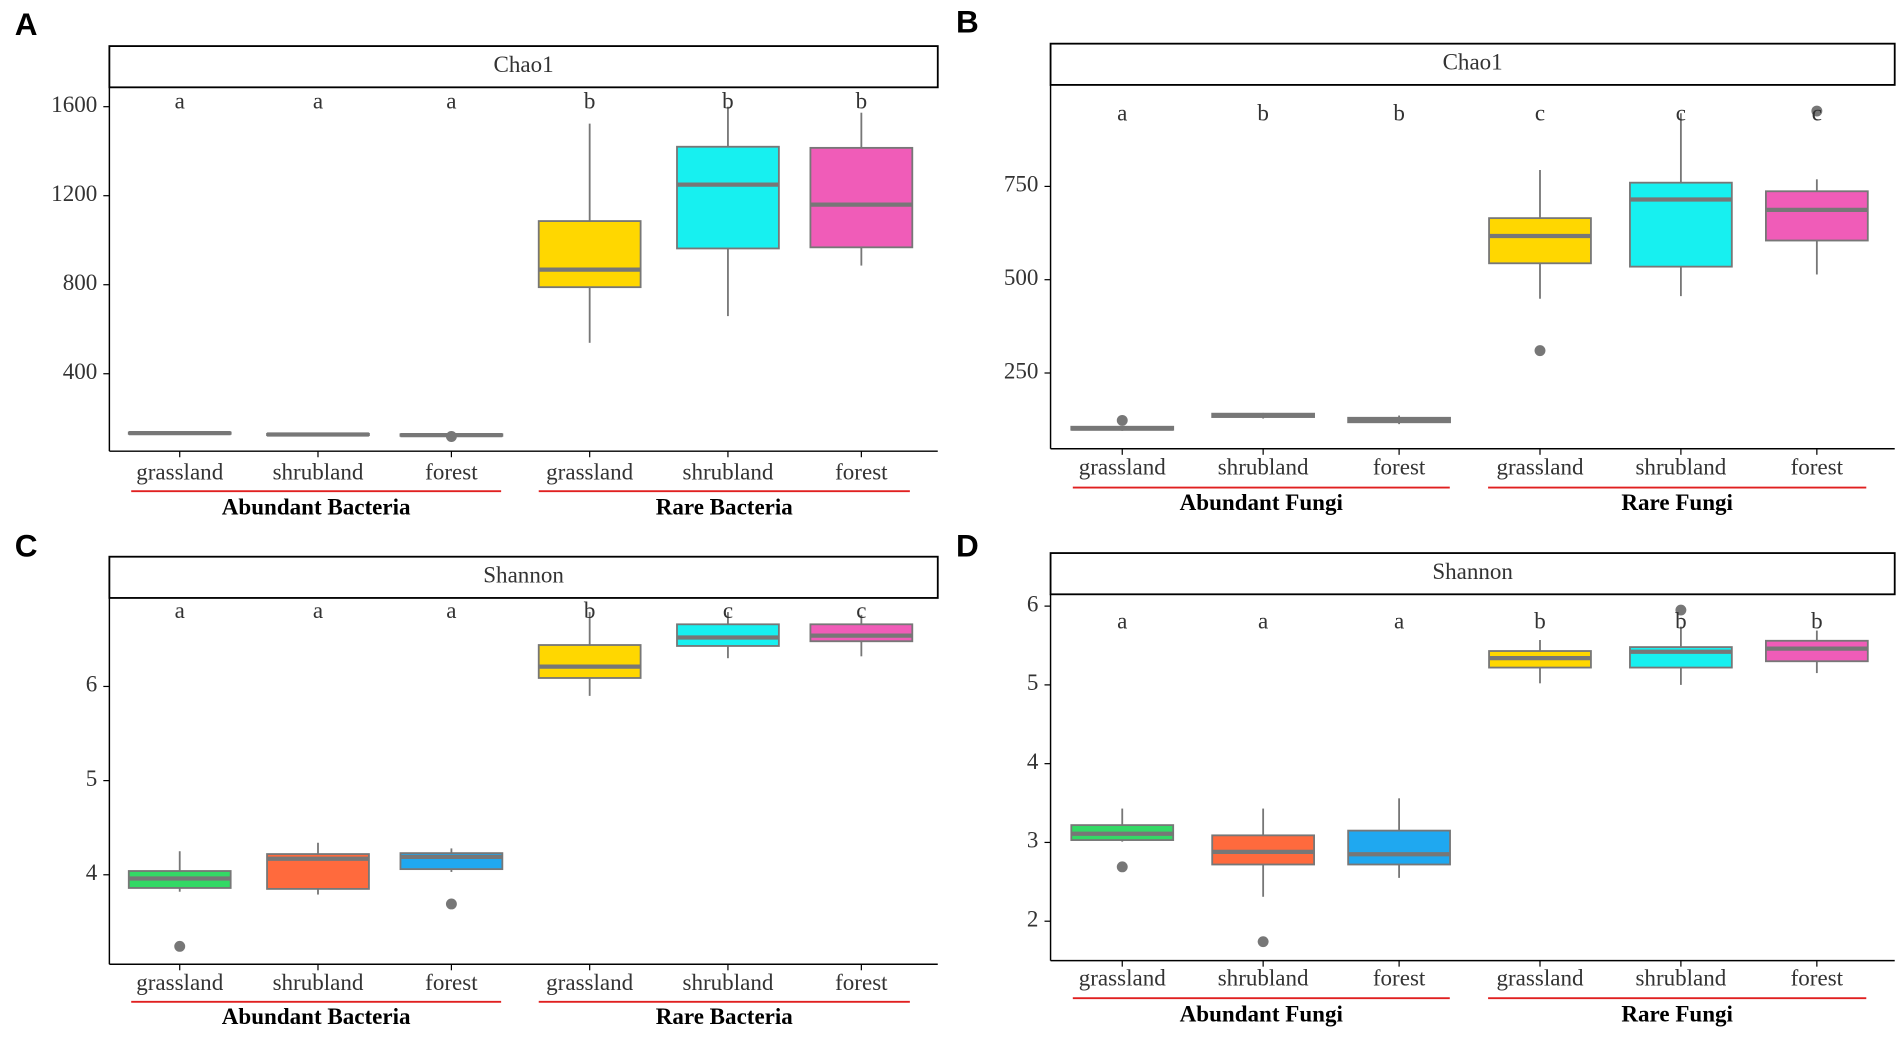  Describe the element at coordinates (967, 546) in the screenshot. I see `panel-label: D` at that location.